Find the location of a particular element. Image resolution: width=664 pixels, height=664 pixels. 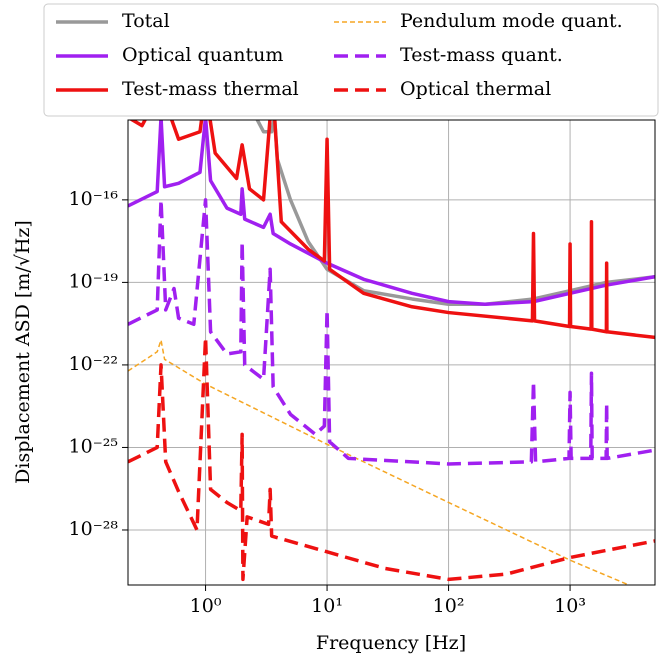

legend-label: Pendulum mode quant. is located at coordinates (511, 21).